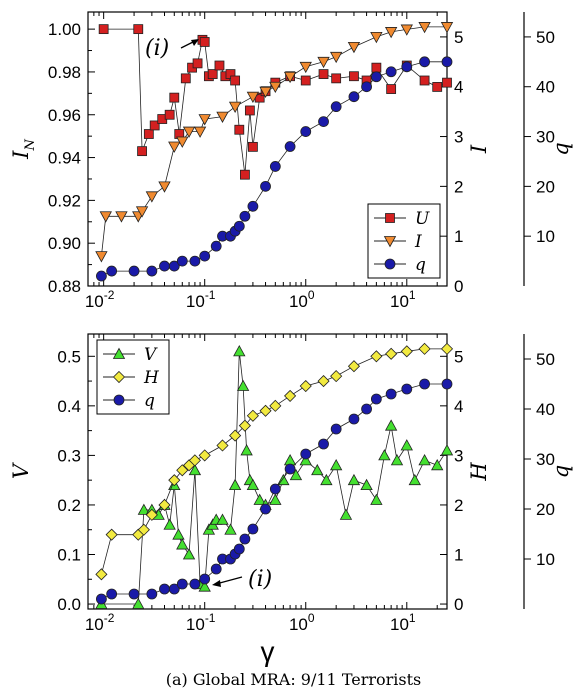 Image resolution: width=587 pixels, height=698 pixels. What do you see at coordinates (69, 455) in the screenshot?
I see `y-tick-label: 0.3` at bounding box center [69, 455].